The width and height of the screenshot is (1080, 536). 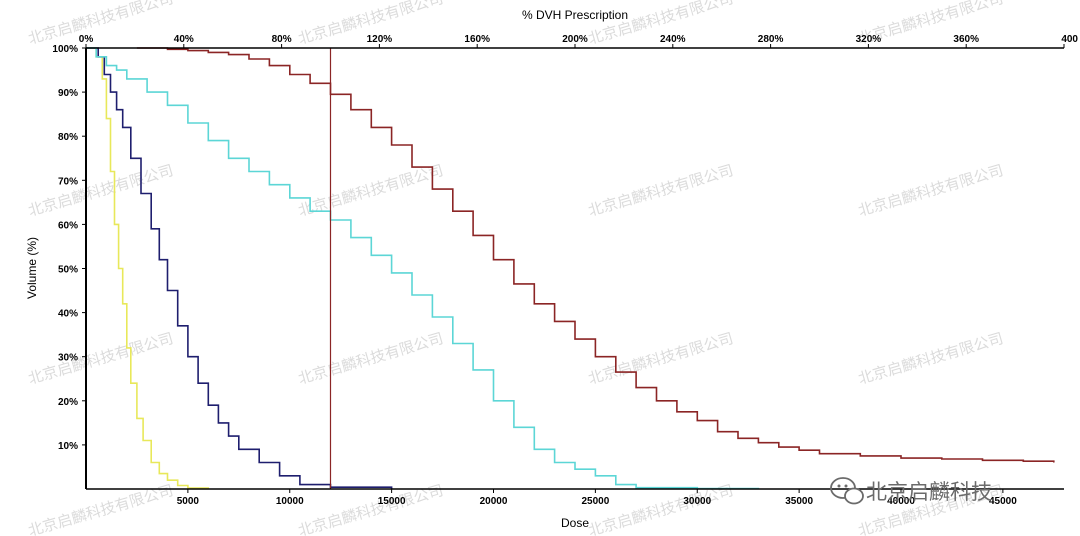 What do you see at coordinates (68, 402) in the screenshot?
I see `y-tick-label: 20%` at bounding box center [68, 402].